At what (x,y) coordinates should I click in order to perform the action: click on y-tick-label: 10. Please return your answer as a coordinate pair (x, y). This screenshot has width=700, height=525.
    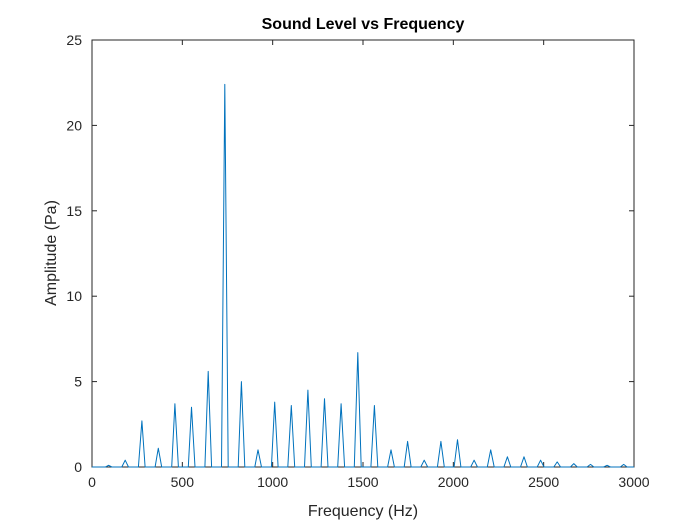
    Looking at the image, I should click on (74, 296).